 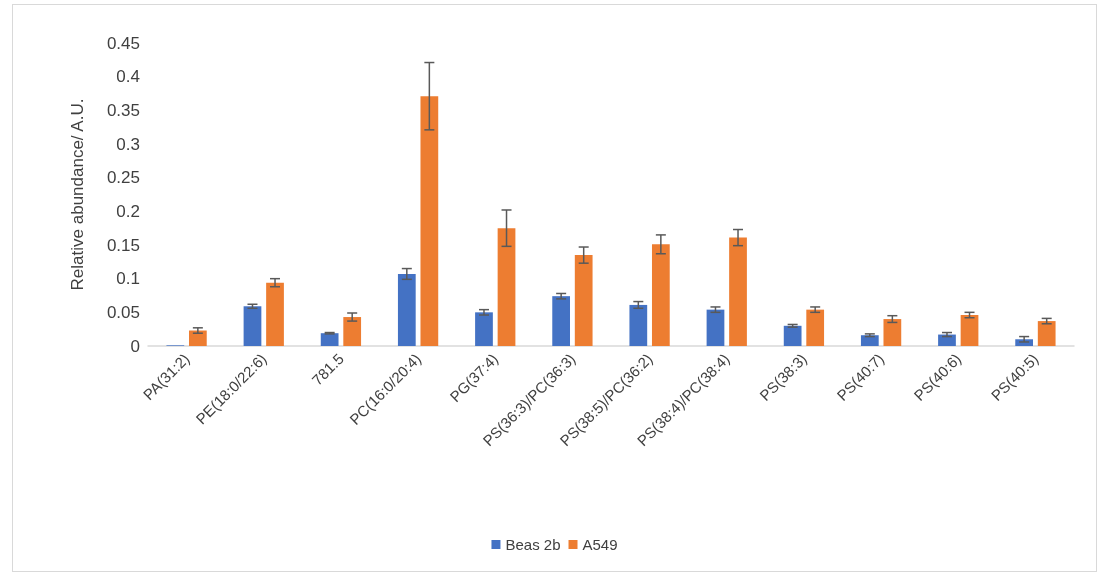 What do you see at coordinates (128, 77) in the screenshot?
I see `y-tick-label: 0.4` at bounding box center [128, 77].